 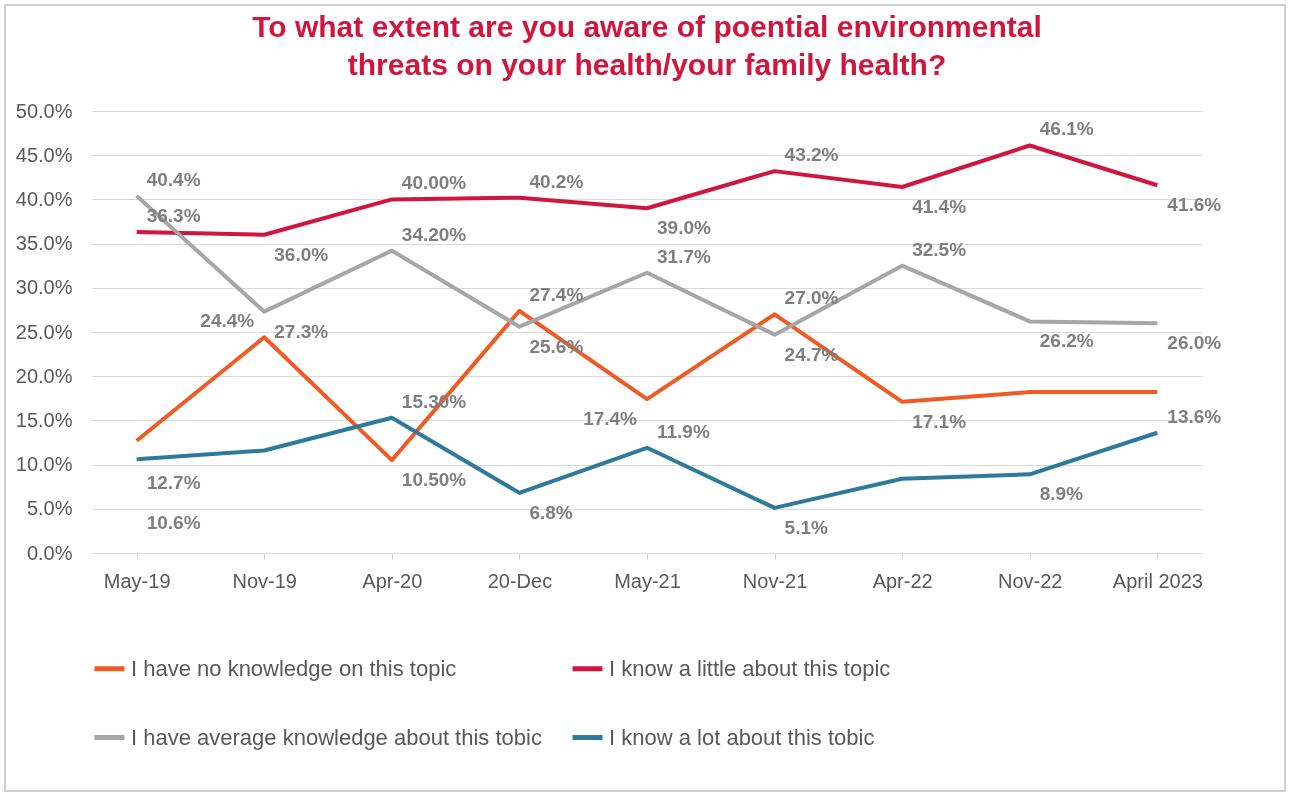 I want to click on data-label: 43.2%, so click(x=811, y=155).